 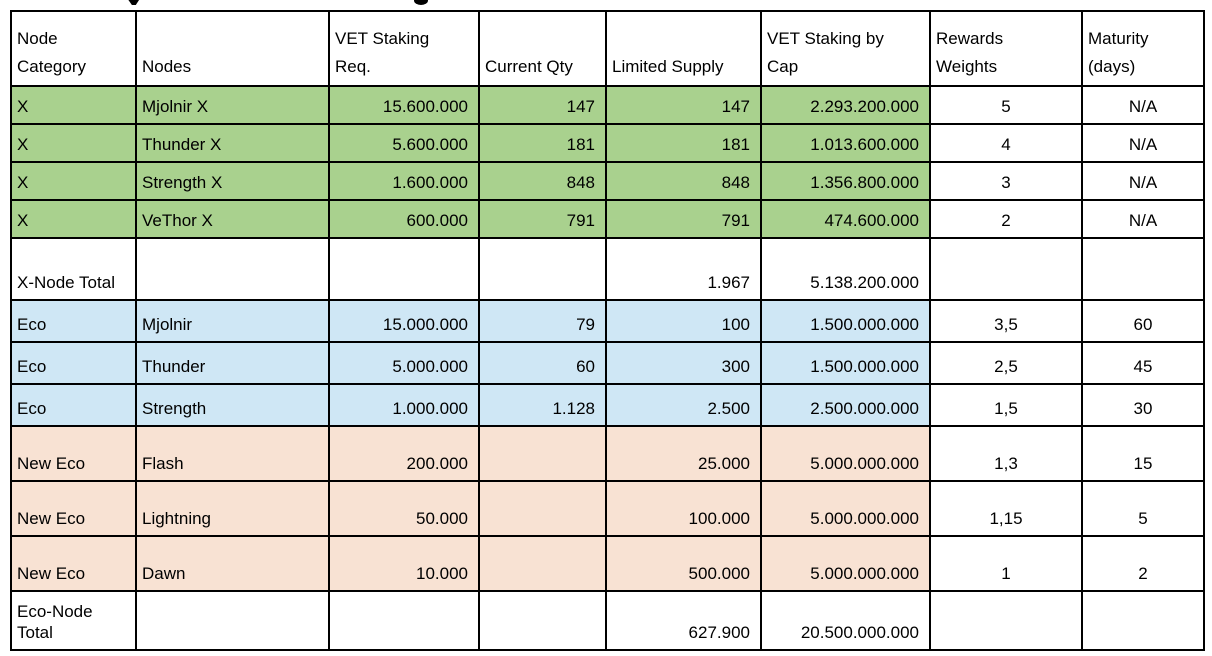 What do you see at coordinates (232, 105) in the screenshot?
I see `cell-node: Mjolnir X` at bounding box center [232, 105].